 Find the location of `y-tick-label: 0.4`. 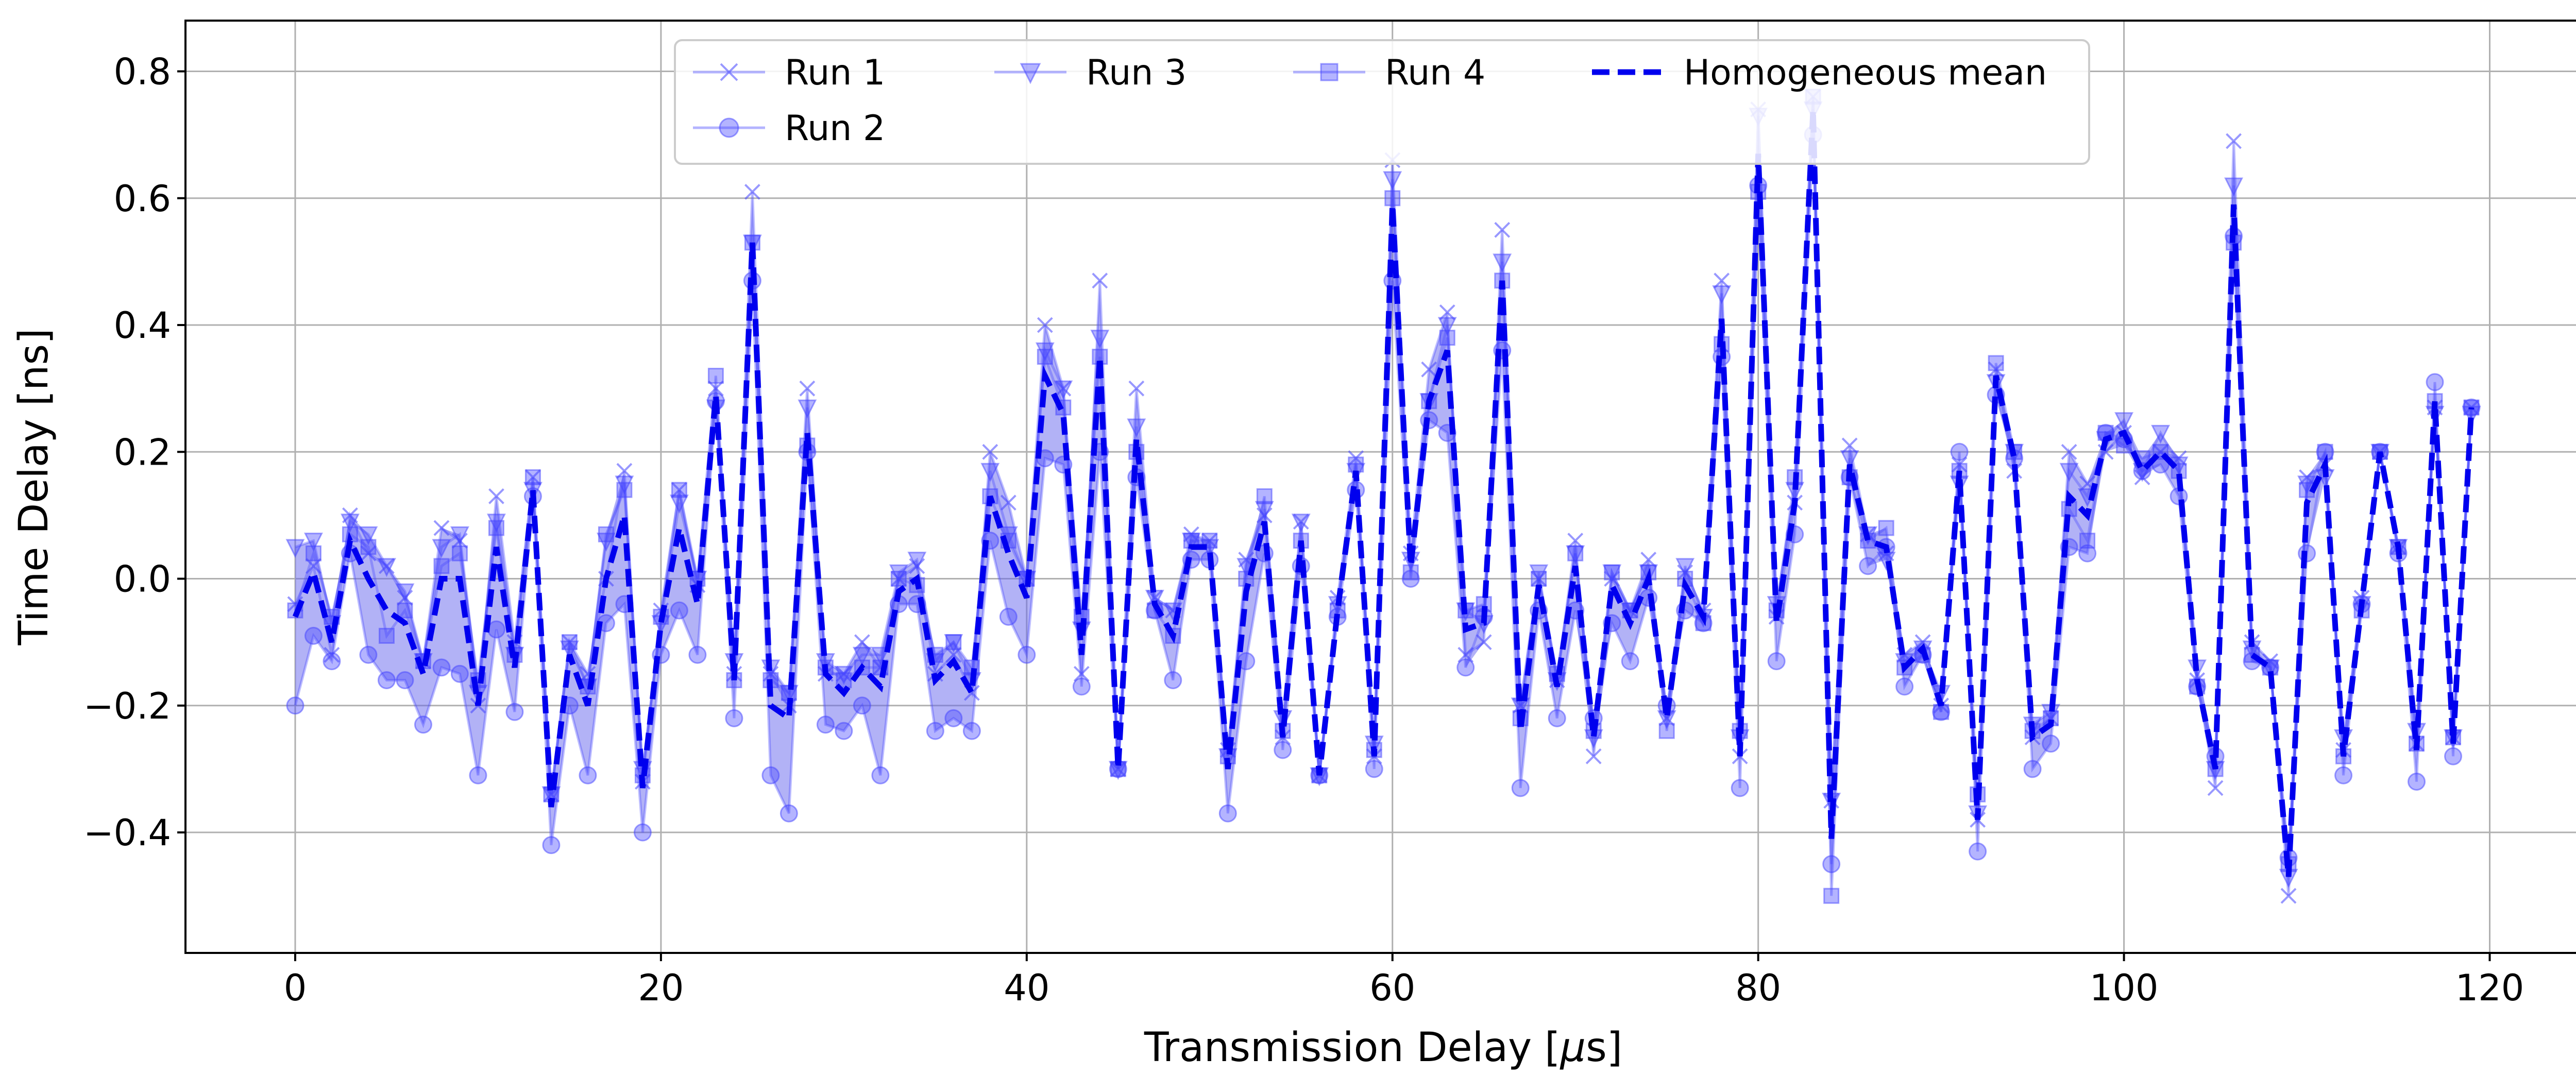

y-tick-label: 0.4 is located at coordinates (142, 325).